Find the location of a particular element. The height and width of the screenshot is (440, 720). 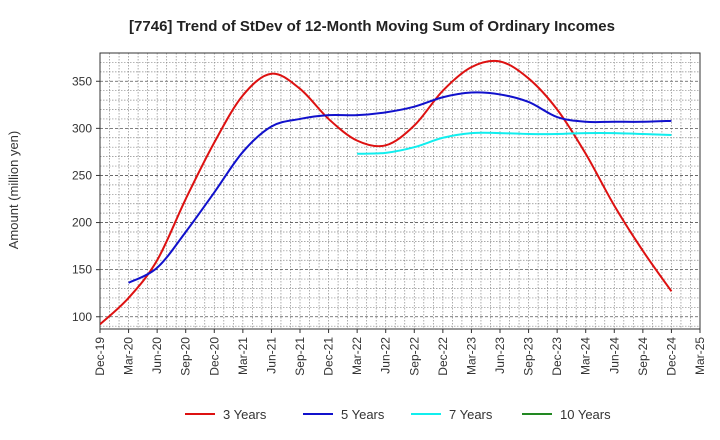

x-tick-label: Jun-20 is located at coordinates (157, 355).